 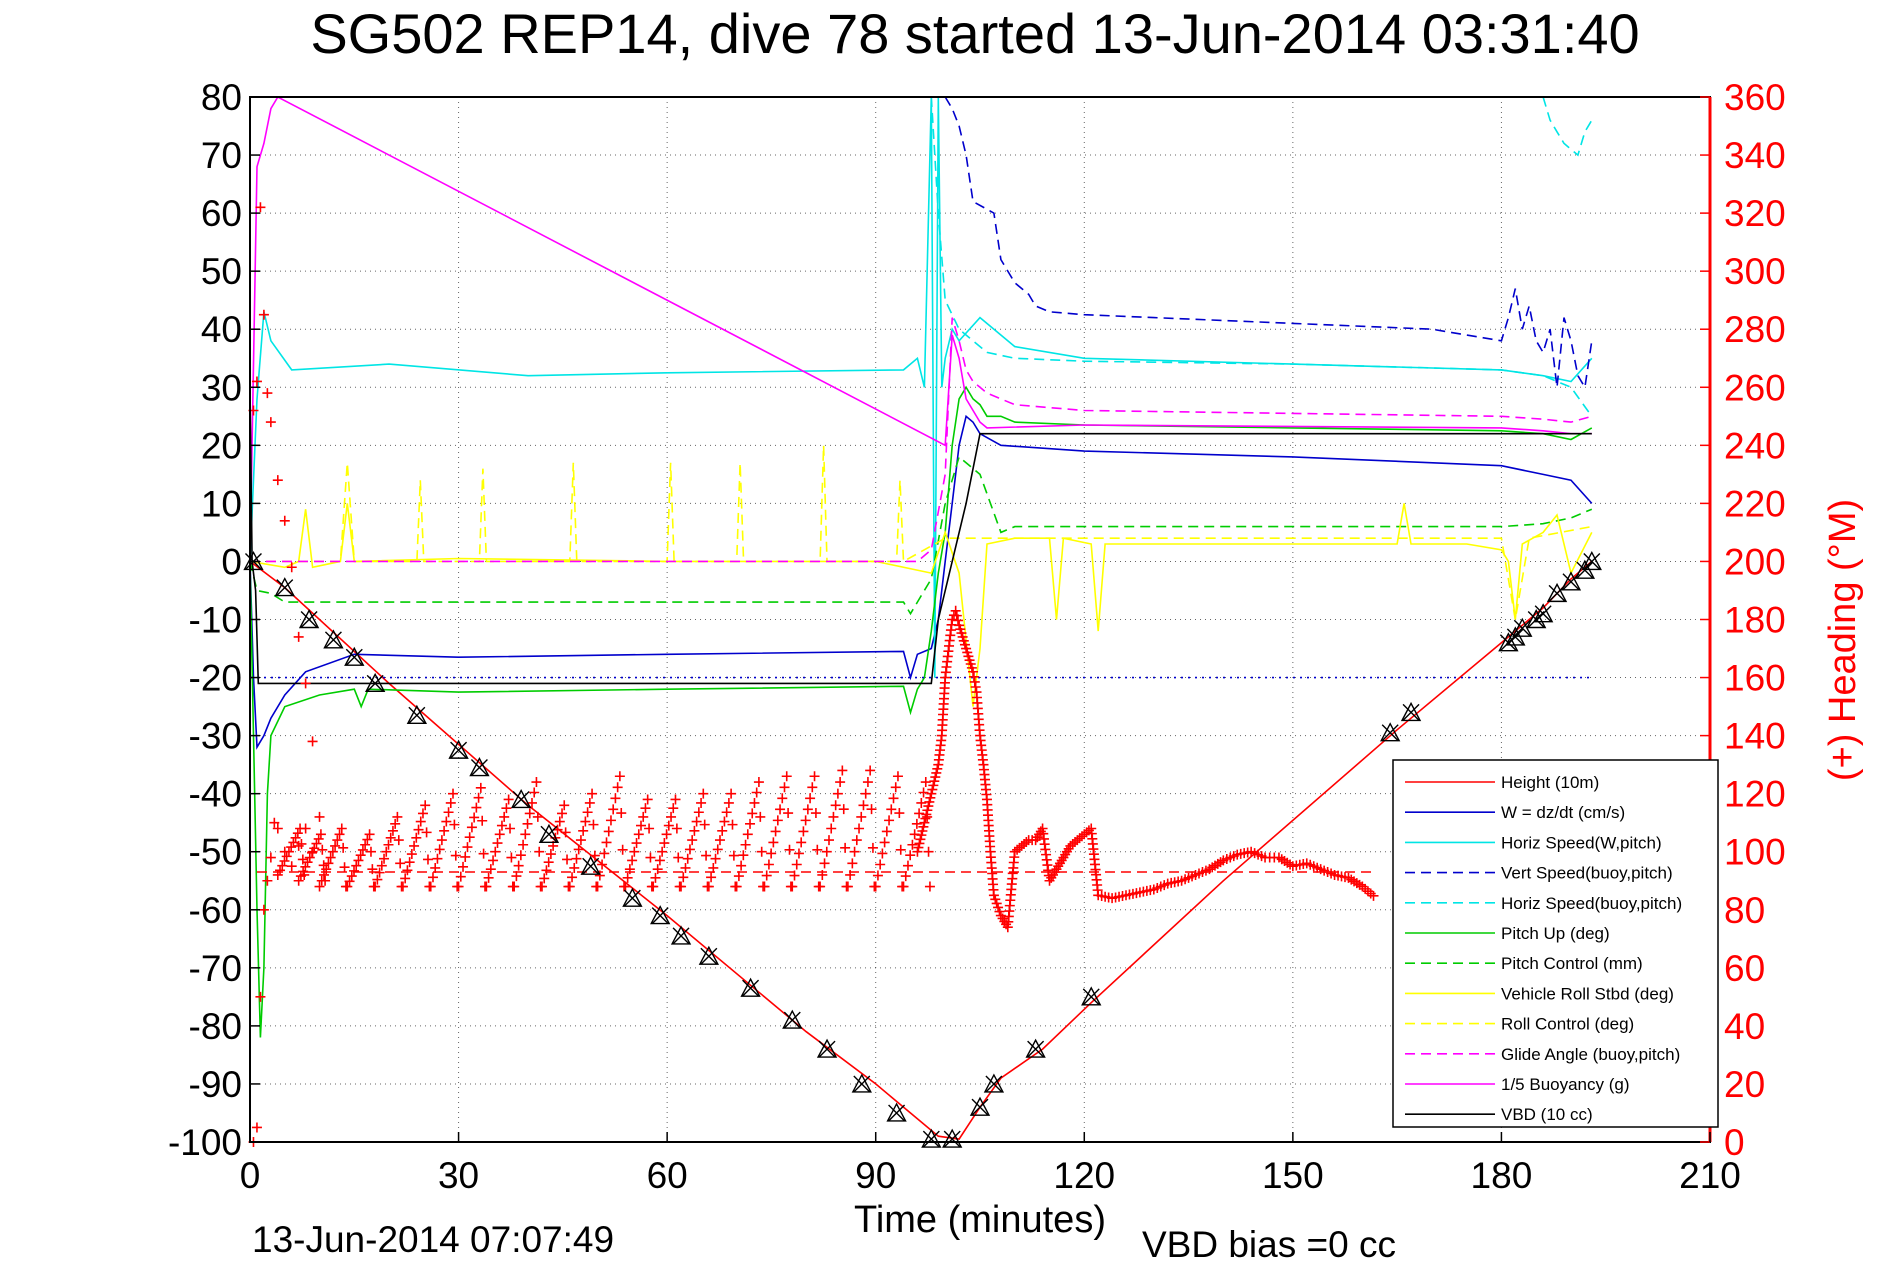 What do you see at coordinates (1567, 1024) in the screenshot?
I see `legend-label: Roll Control (deg)` at bounding box center [1567, 1024].